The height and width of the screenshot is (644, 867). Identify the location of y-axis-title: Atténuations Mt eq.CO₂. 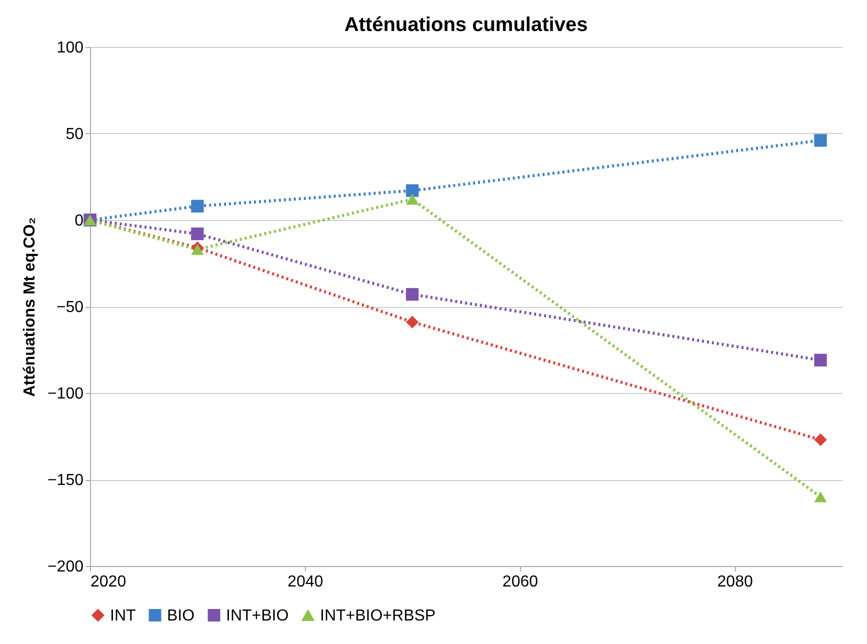
(29, 307).